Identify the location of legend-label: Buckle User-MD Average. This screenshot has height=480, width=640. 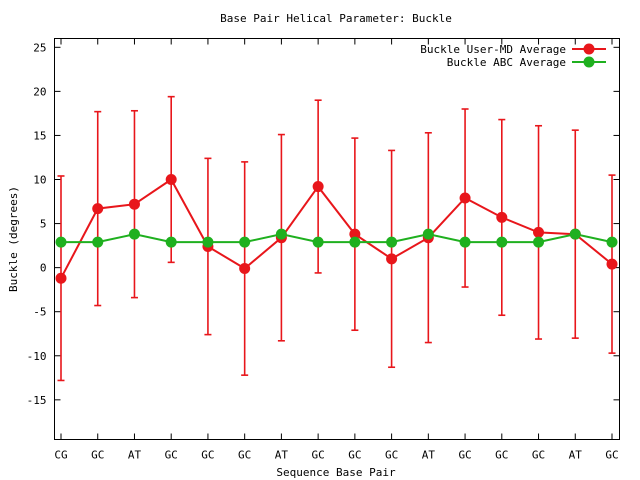
(493, 49).